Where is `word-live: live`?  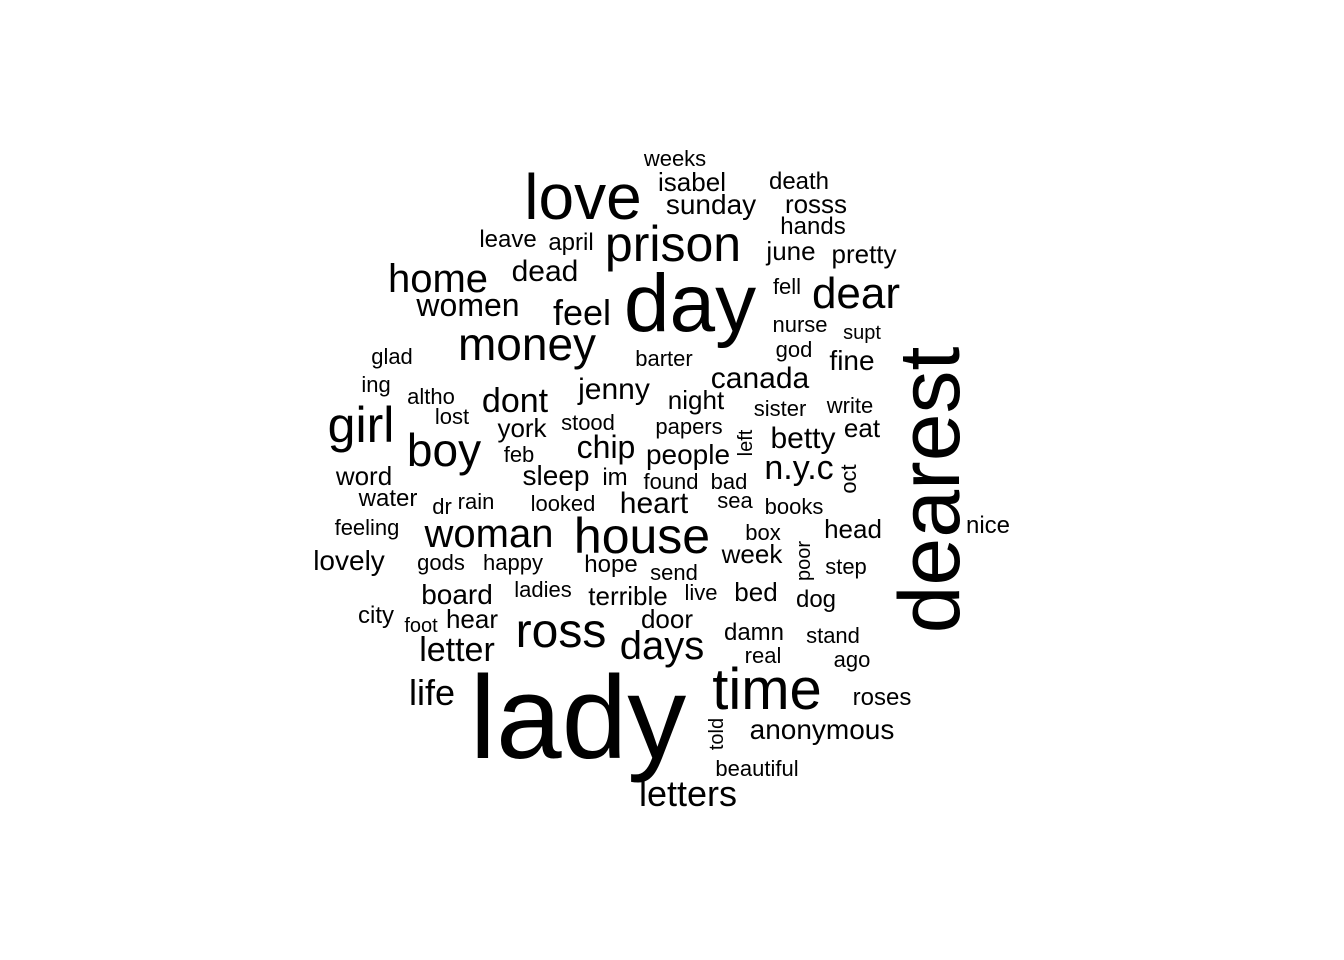 word-live: live is located at coordinates (701, 592).